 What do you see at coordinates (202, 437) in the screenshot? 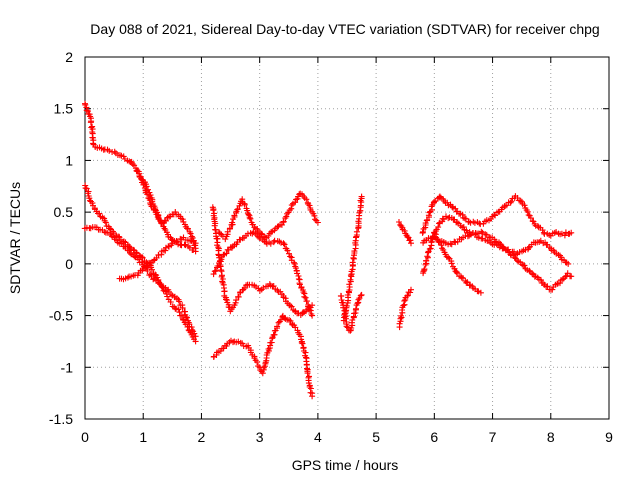
I see `x-tick-label: 2` at bounding box center [202, 437].